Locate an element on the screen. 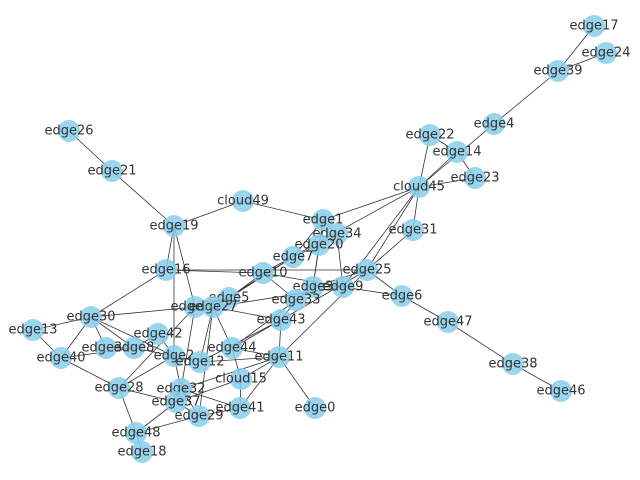 The image size is (640, 480). graph-node-edge16: edge16 is located at coordinates (166, 270).